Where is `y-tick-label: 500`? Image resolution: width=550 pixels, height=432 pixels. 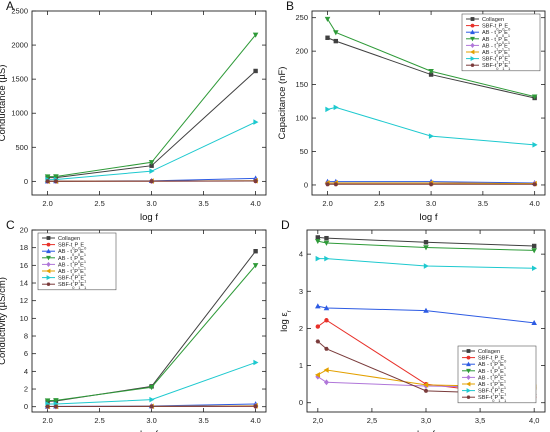 y-tick-label: 500 is located at coordinates (21, 147).